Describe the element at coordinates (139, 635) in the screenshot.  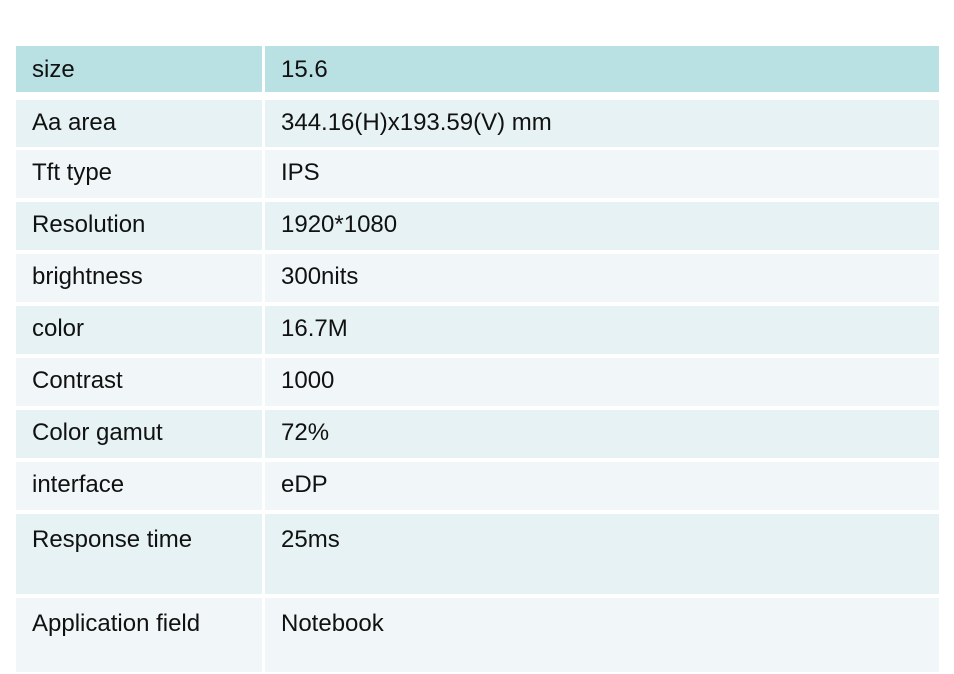
I see `spec-label: Application field` at that location.